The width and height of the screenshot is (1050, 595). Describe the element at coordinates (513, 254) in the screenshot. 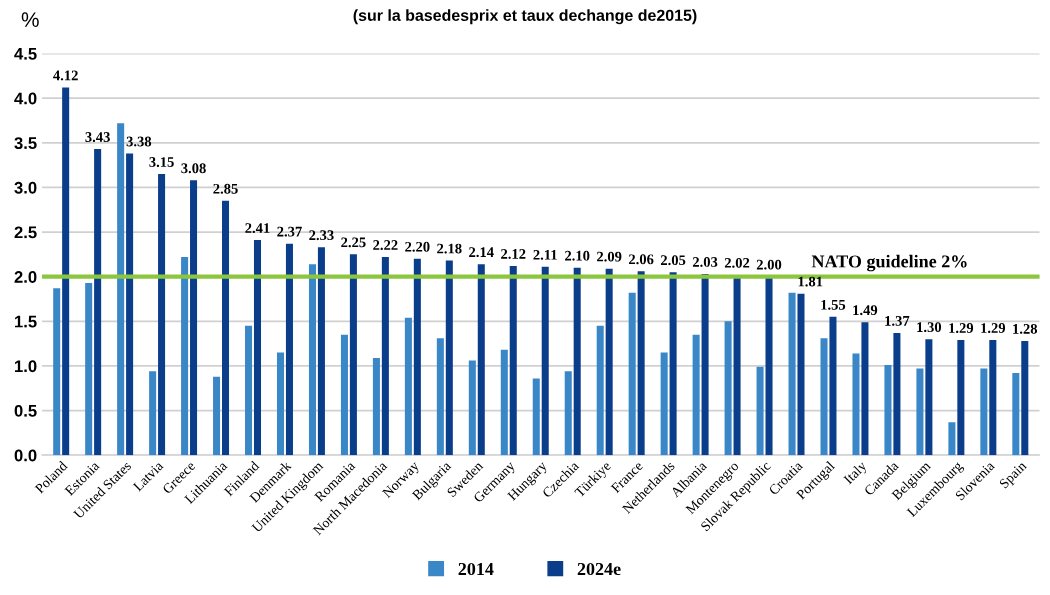

I see `data-label: 2.12` at that location.